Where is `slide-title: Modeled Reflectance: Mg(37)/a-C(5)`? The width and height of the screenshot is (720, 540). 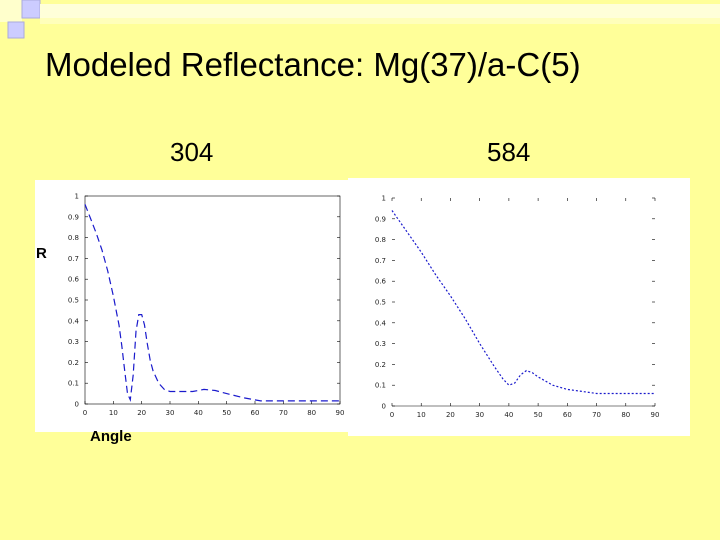
slide-title: Modeled Reflectance: Mg(37)/a-C(5) is located at coordinates (313, 64).